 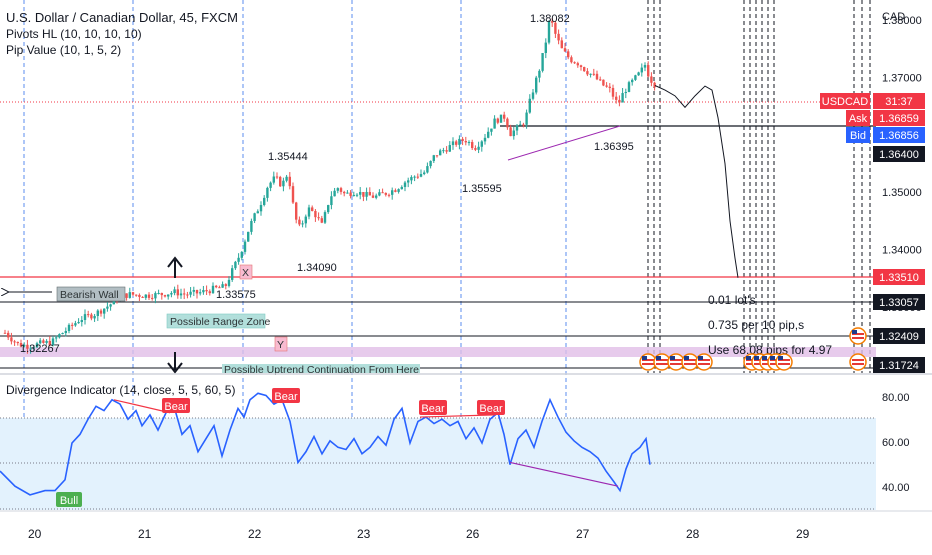 What do you see at coordinates (466, 525) in the screenshot?
I see `time-axis: 20 21 22 23 26 27 28 29` at bounding box center [466, 525].